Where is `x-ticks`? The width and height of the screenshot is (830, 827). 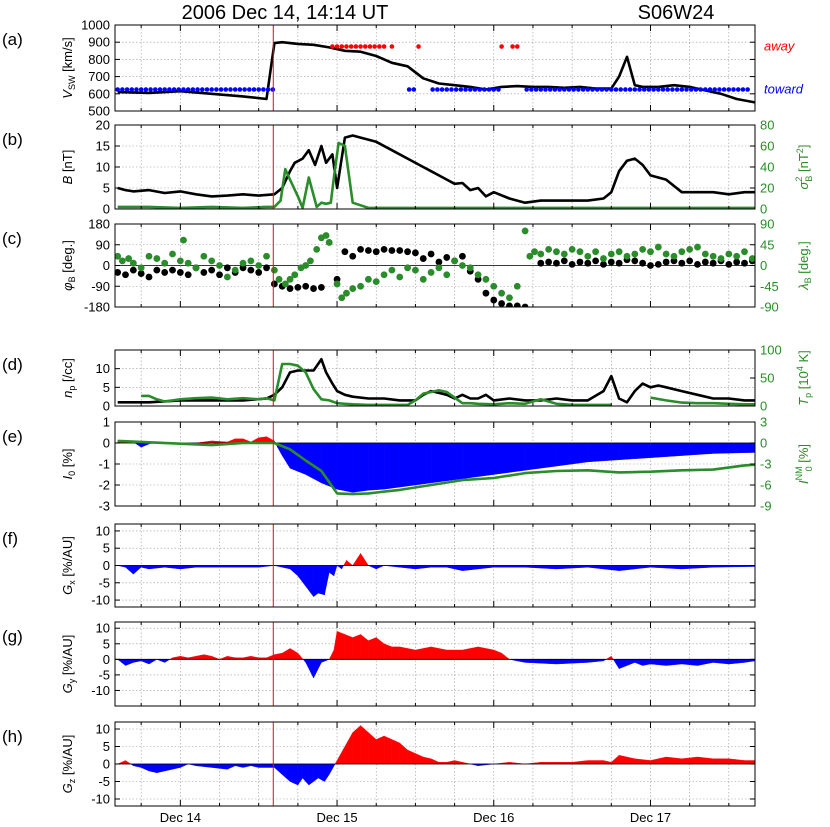
x-ticks is located at coordinates (435, 464).